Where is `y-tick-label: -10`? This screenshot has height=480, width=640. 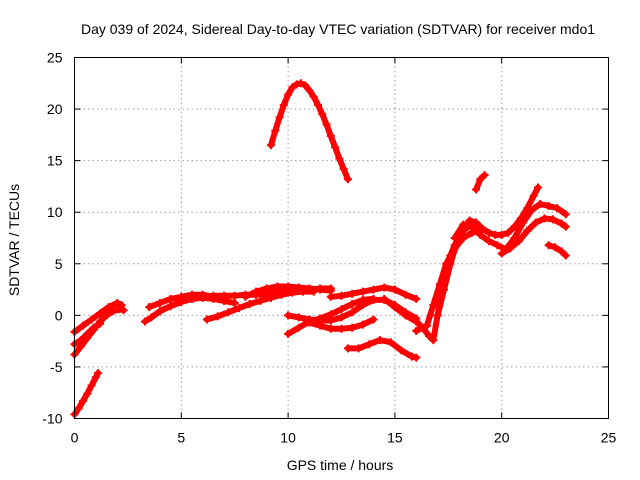
y-tick-label: -10 is located at coordinates (52, 419).